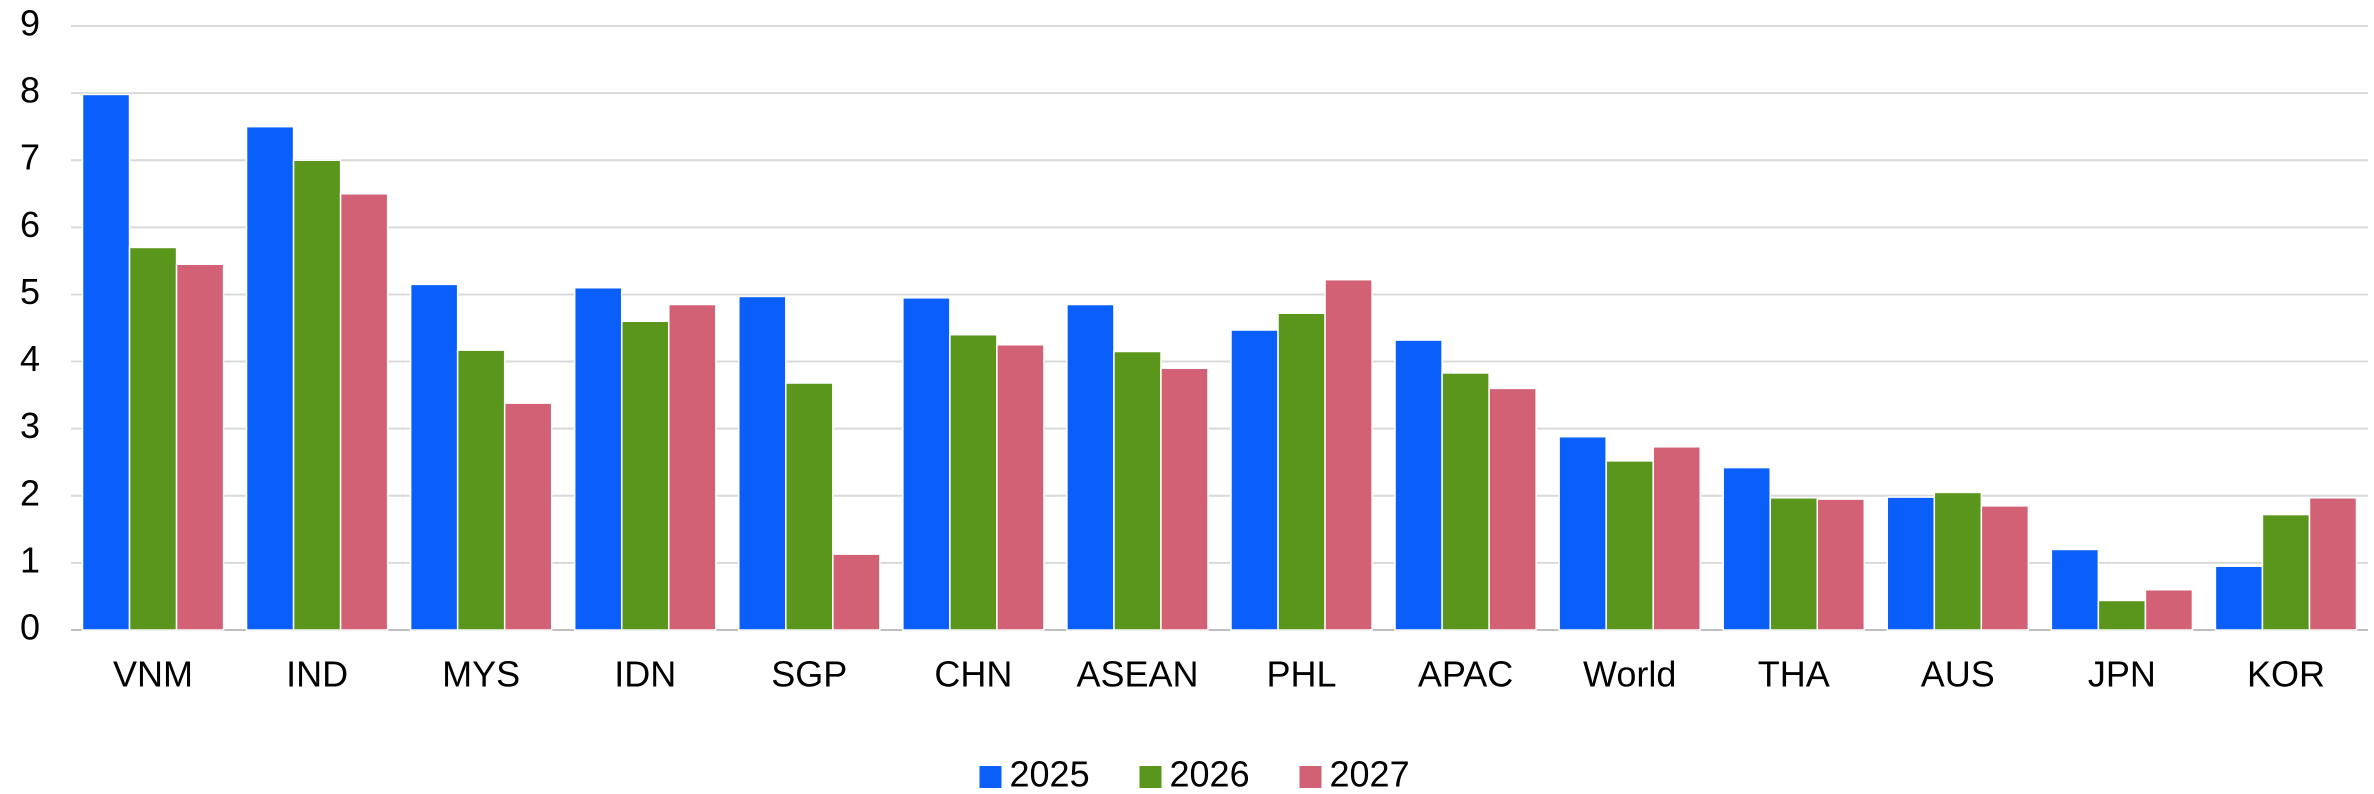  What do you see at coordinates (645, 674) in the screenshot?
I see `x-tick-label: IDN` at bounding box center [645, 674].